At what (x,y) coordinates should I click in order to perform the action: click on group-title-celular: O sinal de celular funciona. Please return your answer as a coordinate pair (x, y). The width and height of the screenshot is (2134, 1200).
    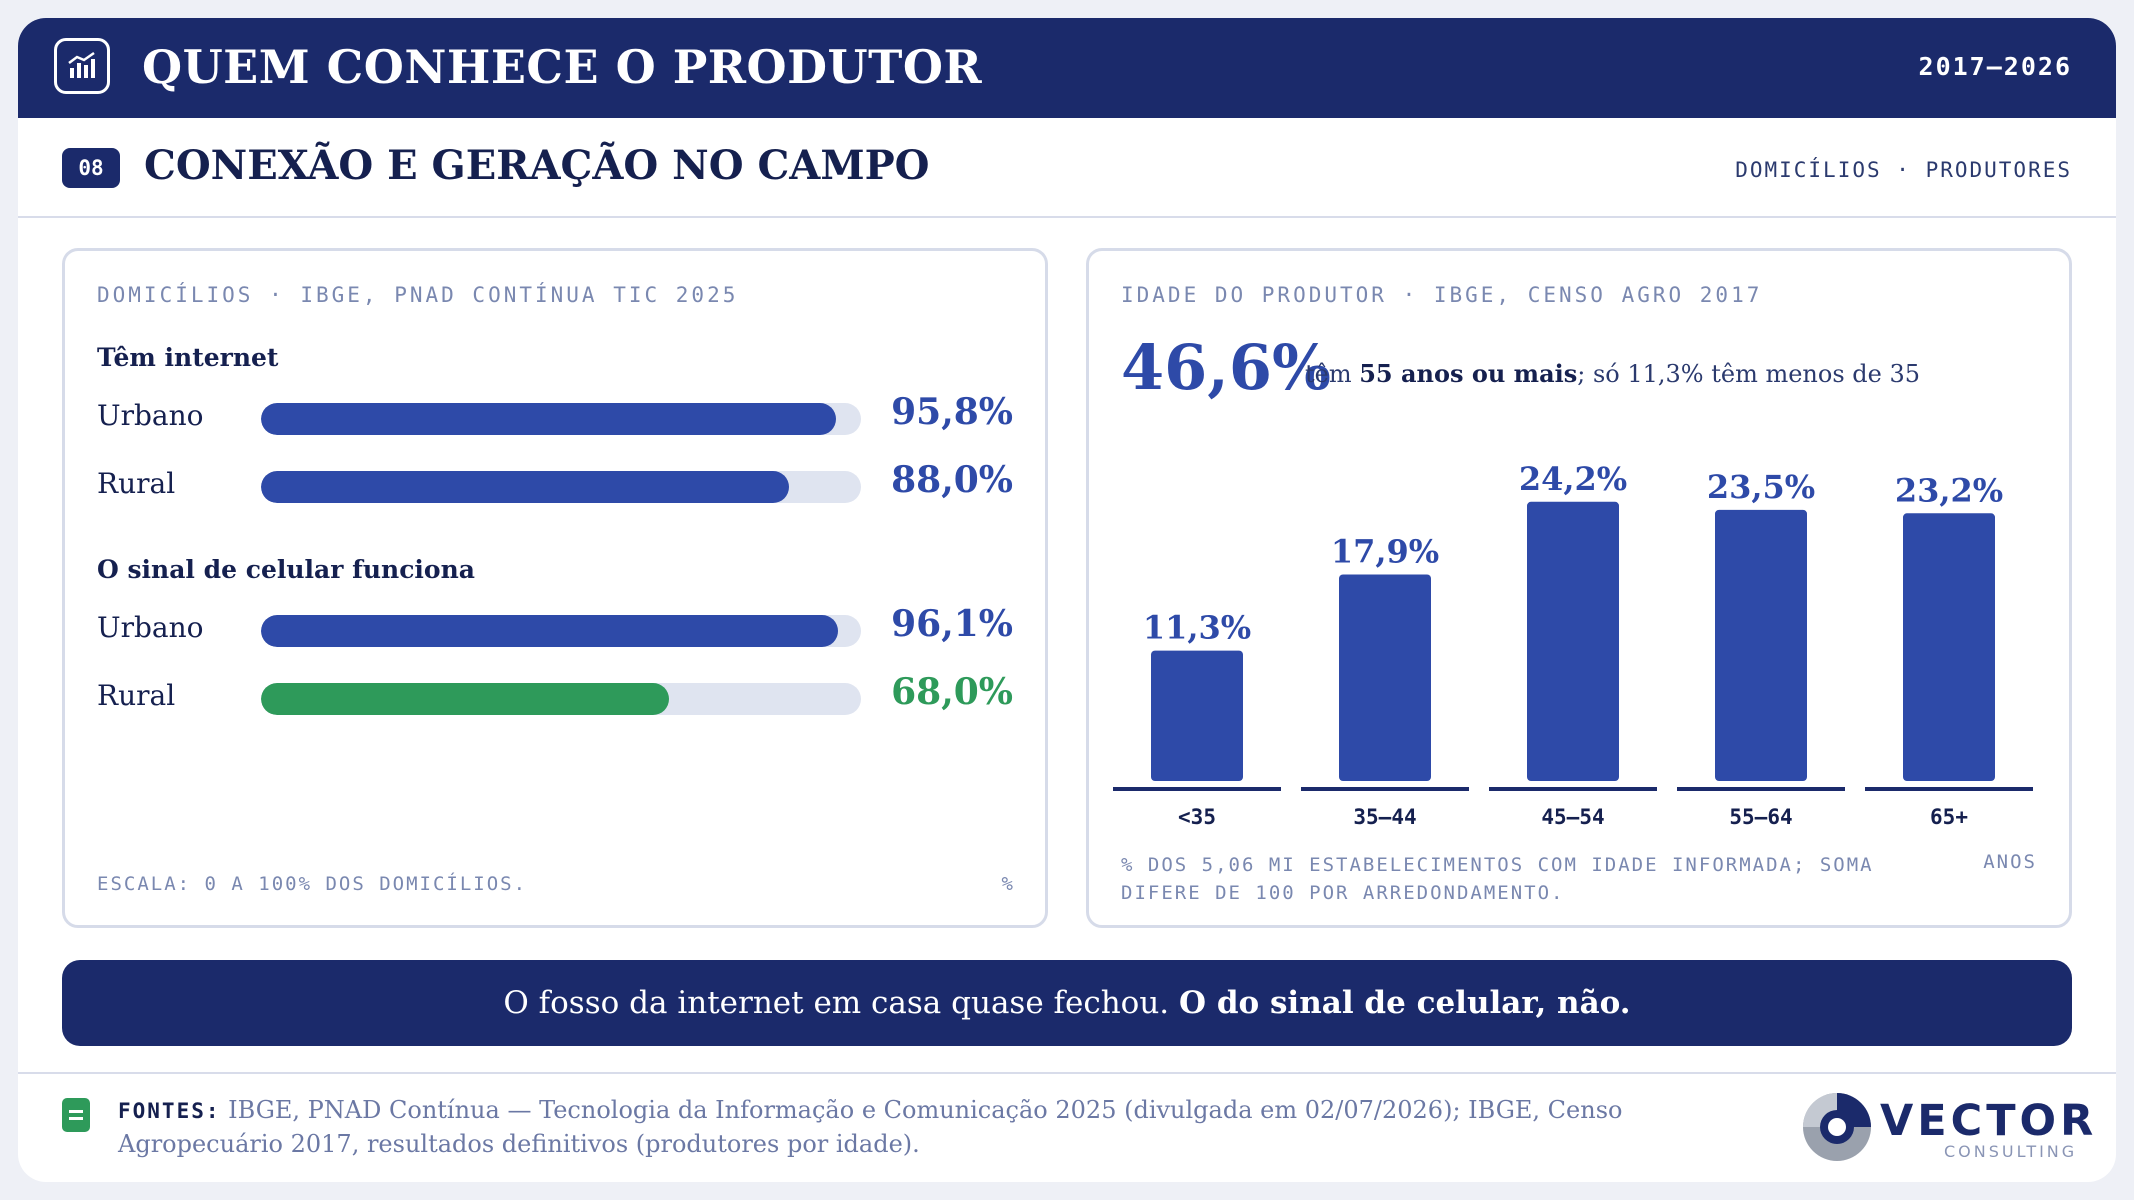
    Looking at the image, I should click on (286, 569).